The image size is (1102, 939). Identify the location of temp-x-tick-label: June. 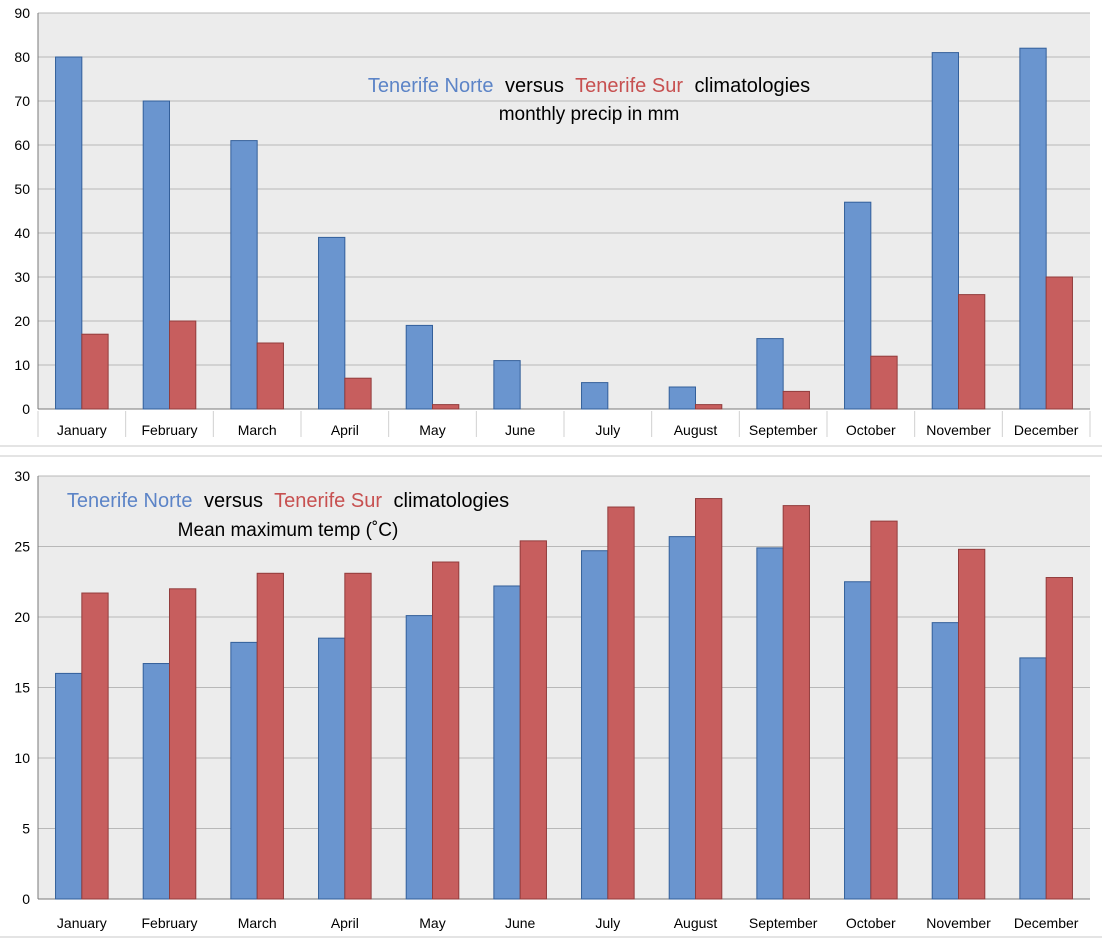
(520, 923).